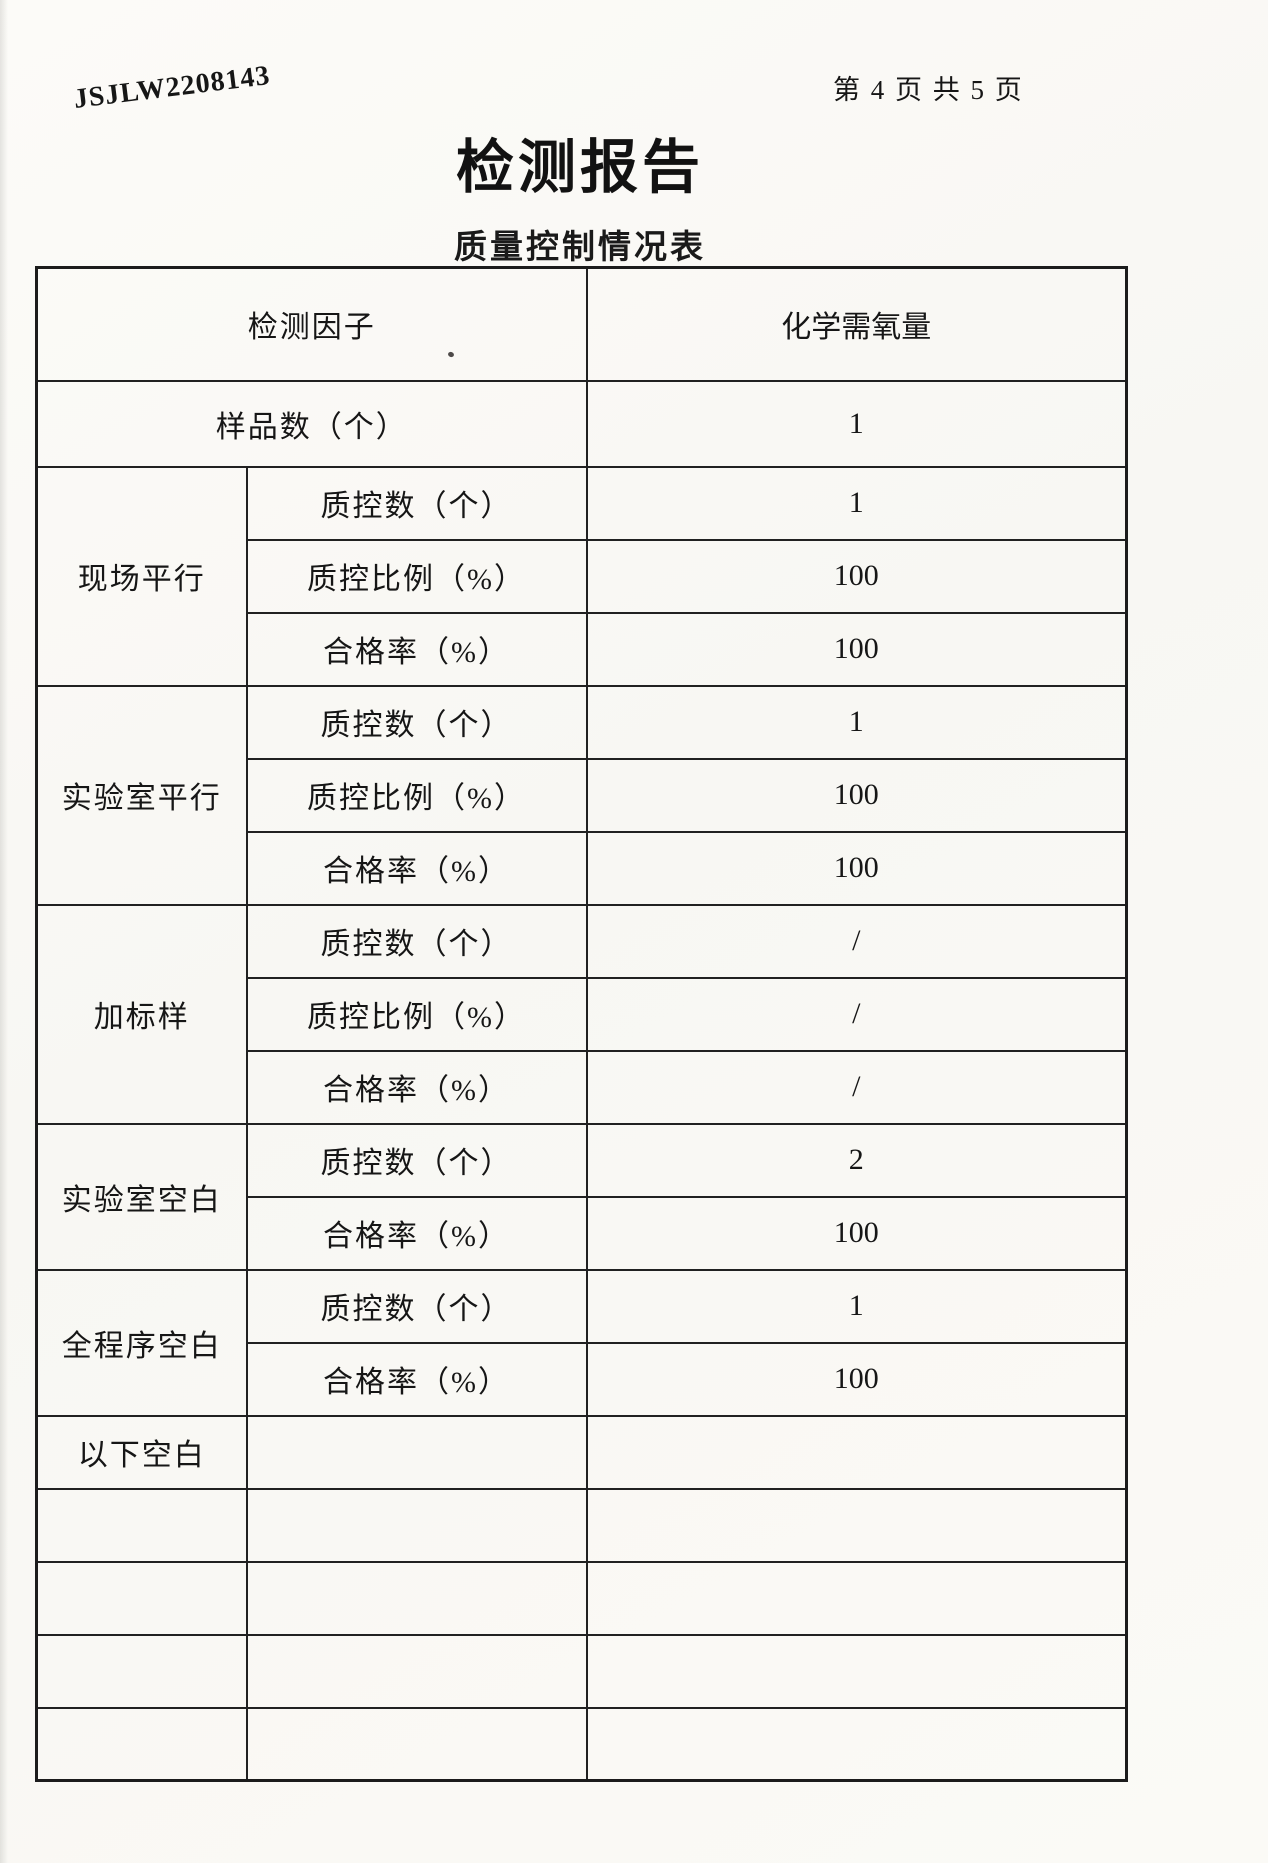 The width and height of the screenshot is (1268, 1863). What do you see at coordinates (580, 248) in the screenshot?
I see `table-subtitle: 质量控制情况表` at bounding box center [580, 248].